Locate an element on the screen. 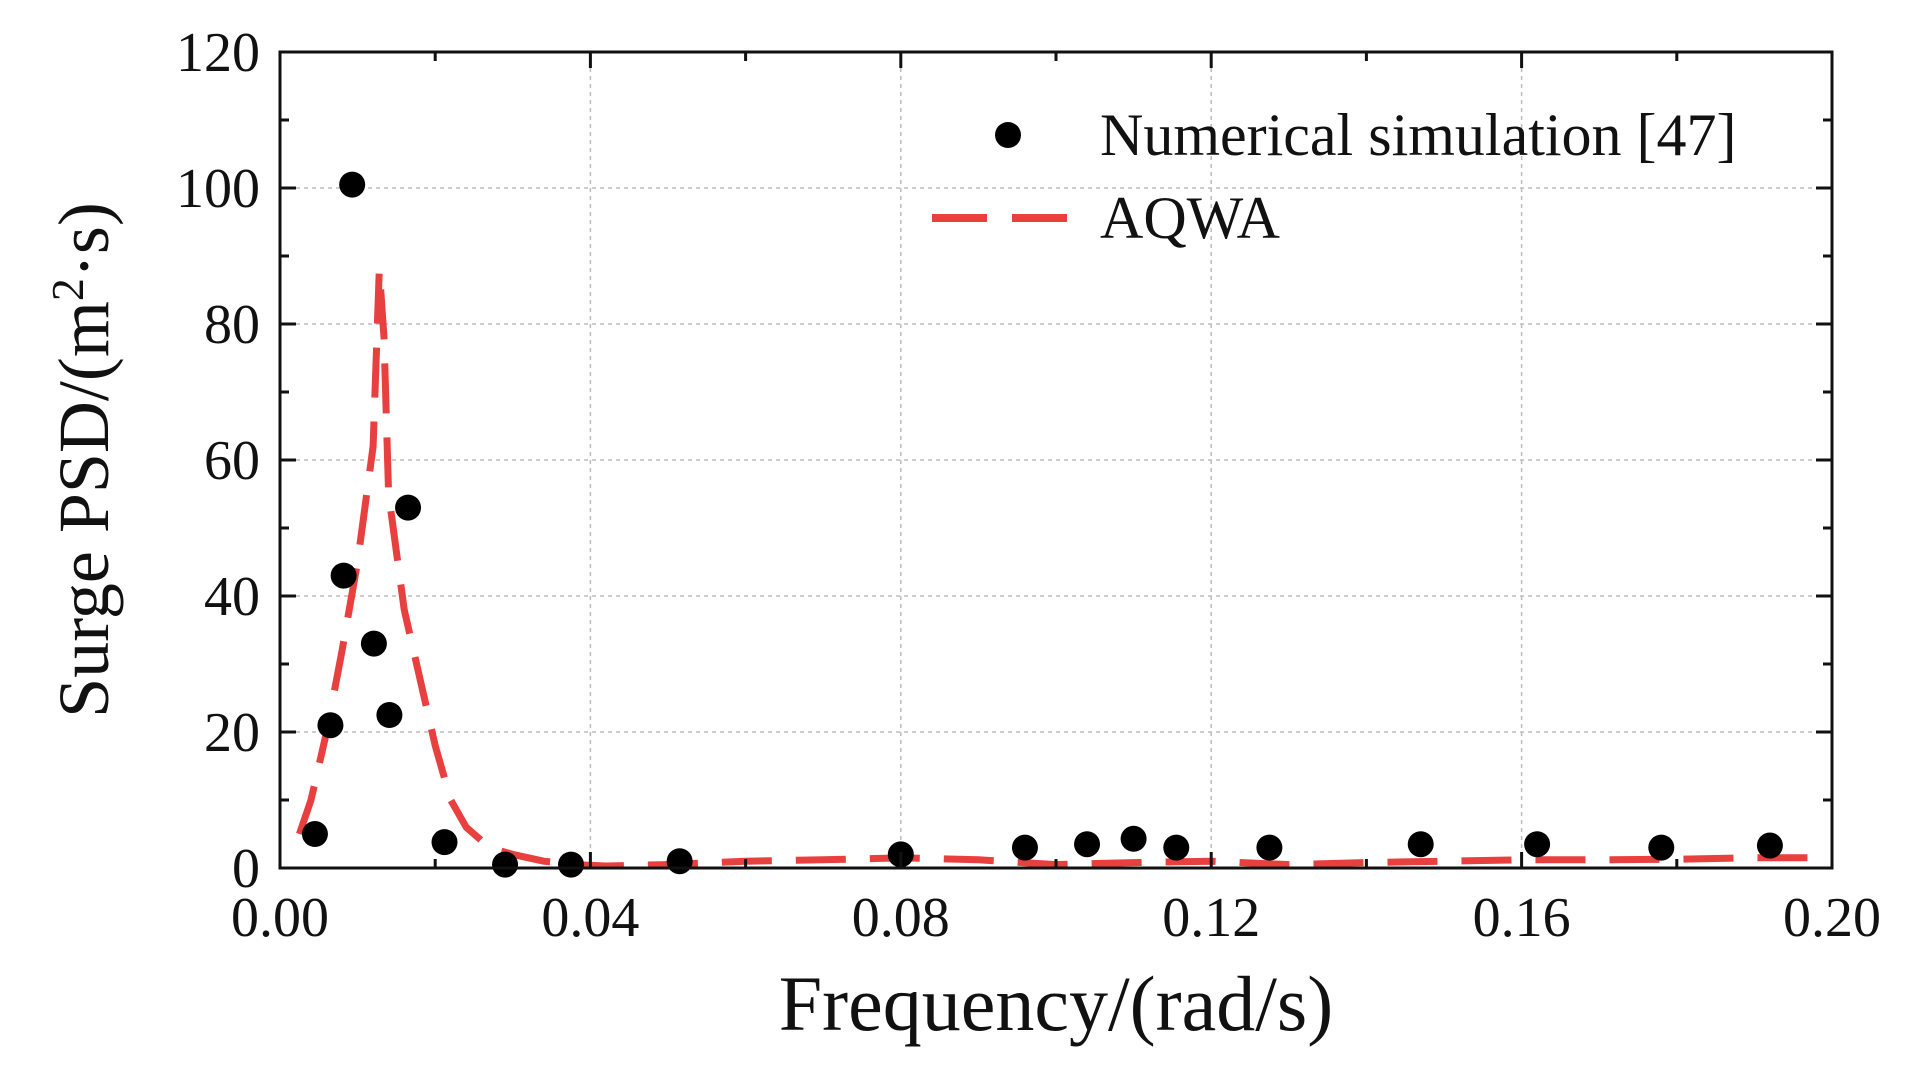 This screenshot has width=1912, height=1070. x-tick-label: 0.08 is located at coordinates (901, 918).